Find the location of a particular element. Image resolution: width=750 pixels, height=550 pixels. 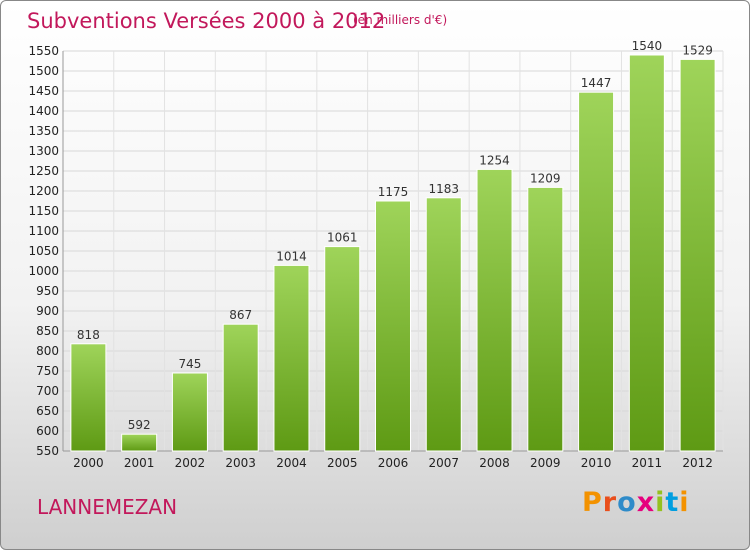

data-label-2010: 1447 is located at coordinates (596, 83).